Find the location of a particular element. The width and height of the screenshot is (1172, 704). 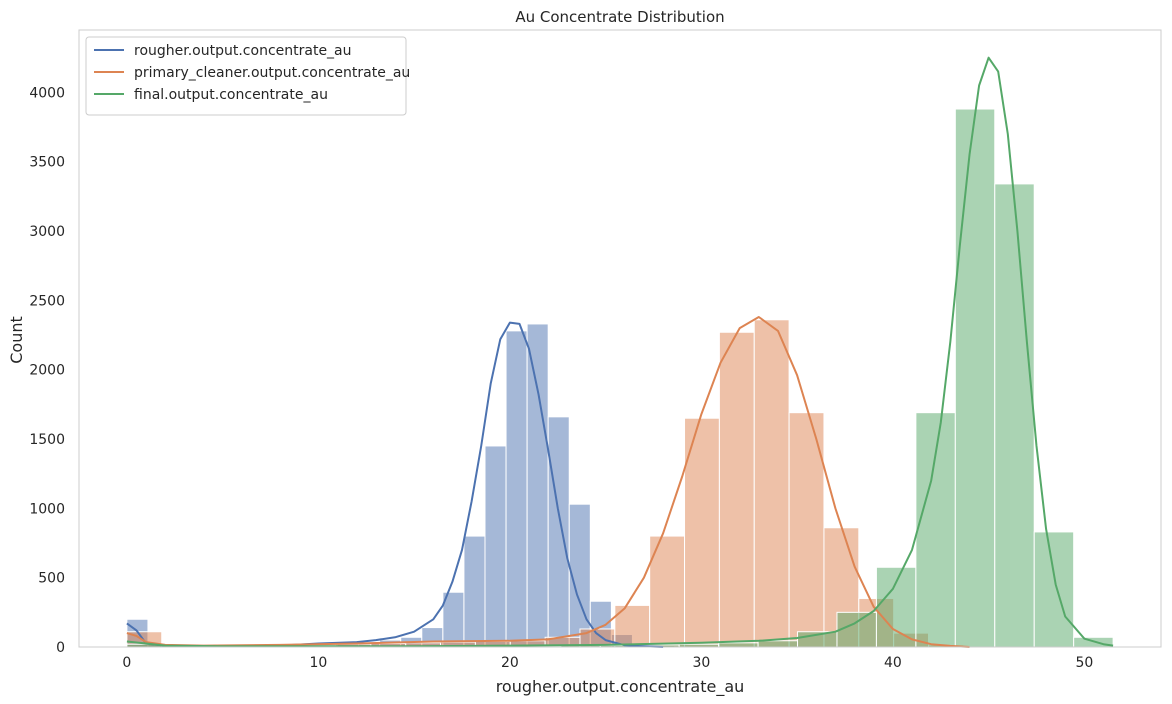

legend-label: primary_cleaner.output.concentrate_au is located at coordinates (272, 73).